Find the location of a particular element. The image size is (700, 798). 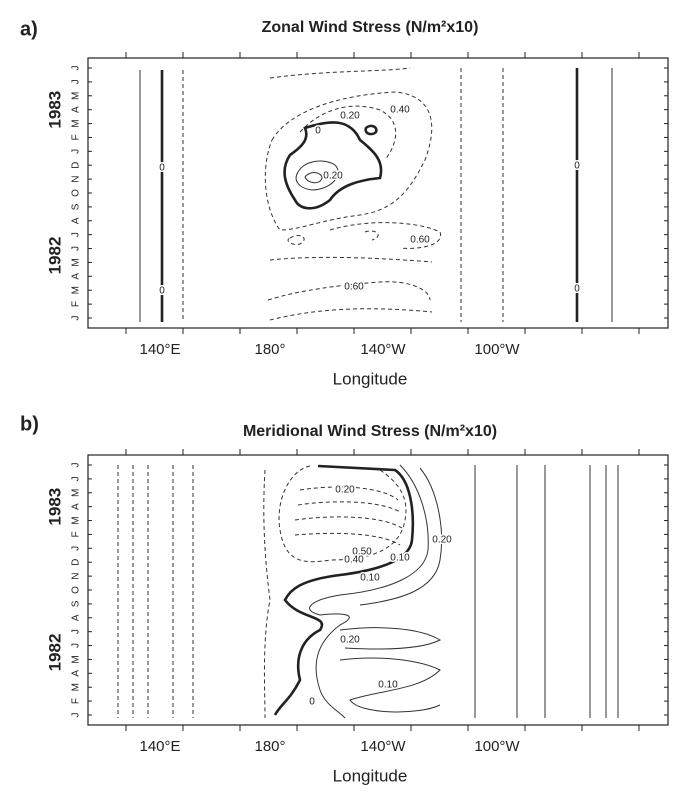

panel-label: b) is located at coordinates (29, 424).